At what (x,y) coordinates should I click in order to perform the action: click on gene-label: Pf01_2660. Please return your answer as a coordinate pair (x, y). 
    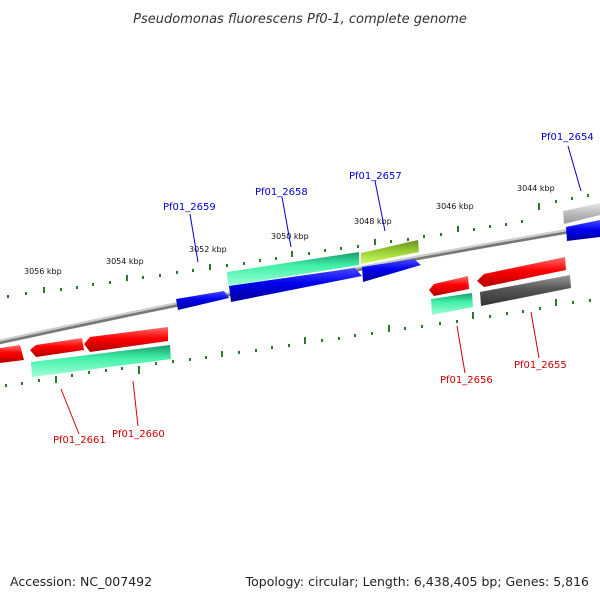
    Looking at the image, I should click on (138, 434).